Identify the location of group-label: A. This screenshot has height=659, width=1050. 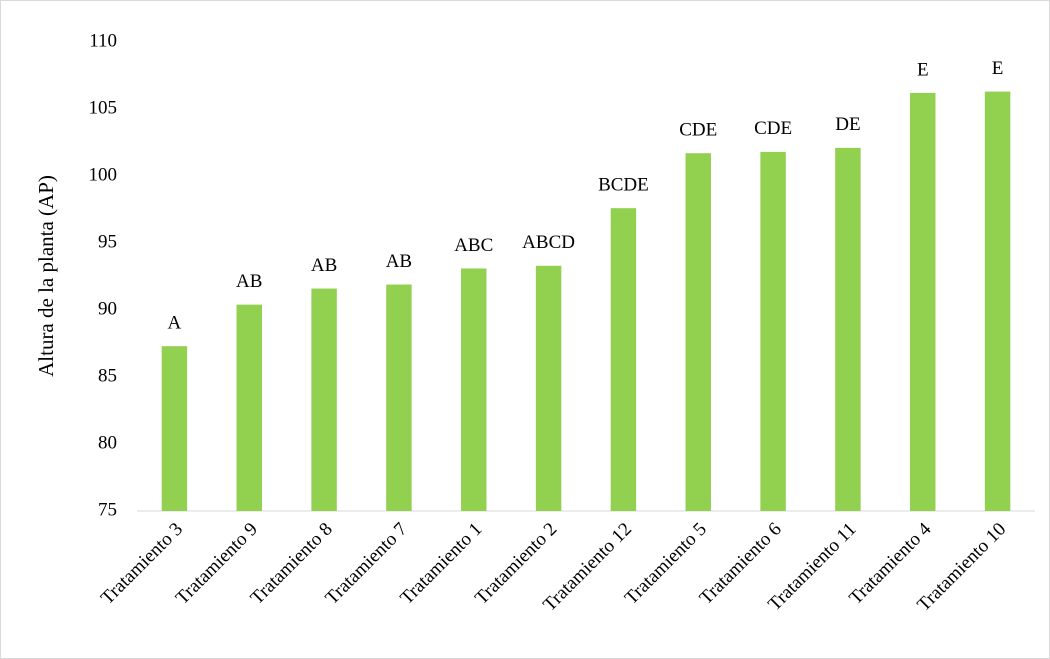
(175, 323).